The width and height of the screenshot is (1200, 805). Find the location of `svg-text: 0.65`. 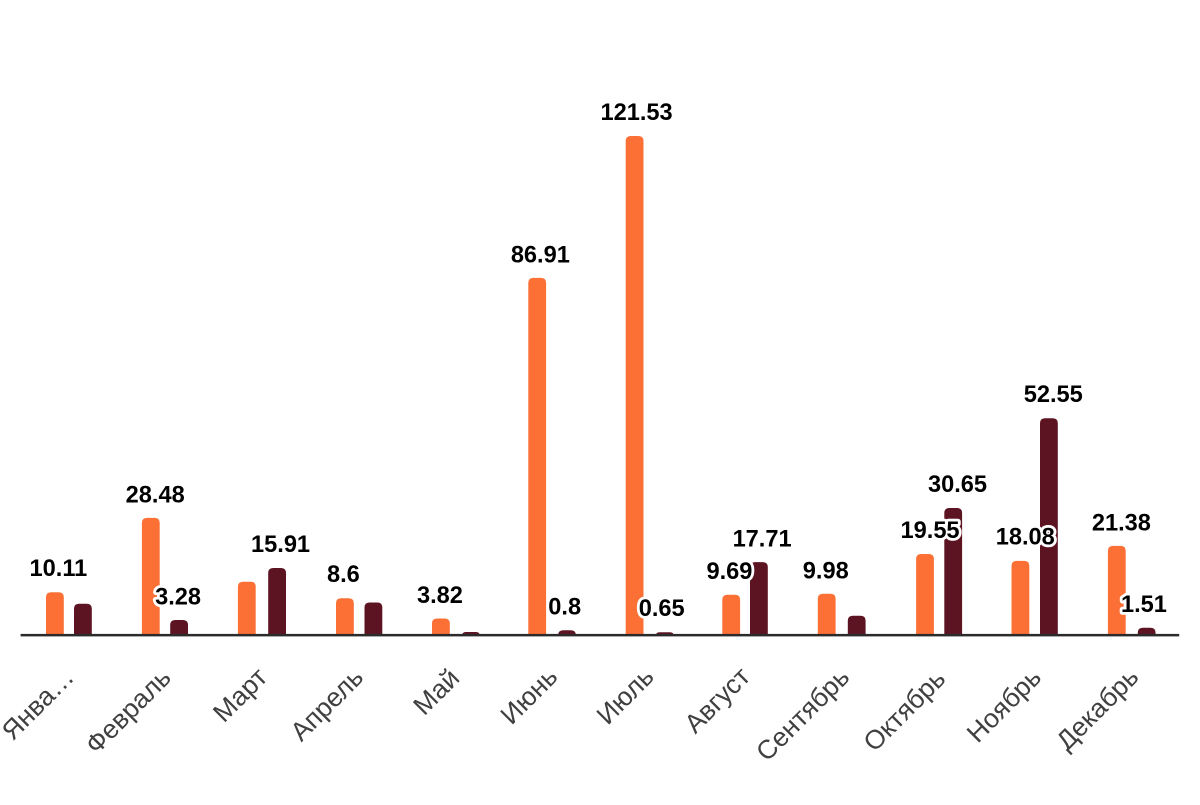

svg-text: 0.65 is located at coordinates (662, 609).